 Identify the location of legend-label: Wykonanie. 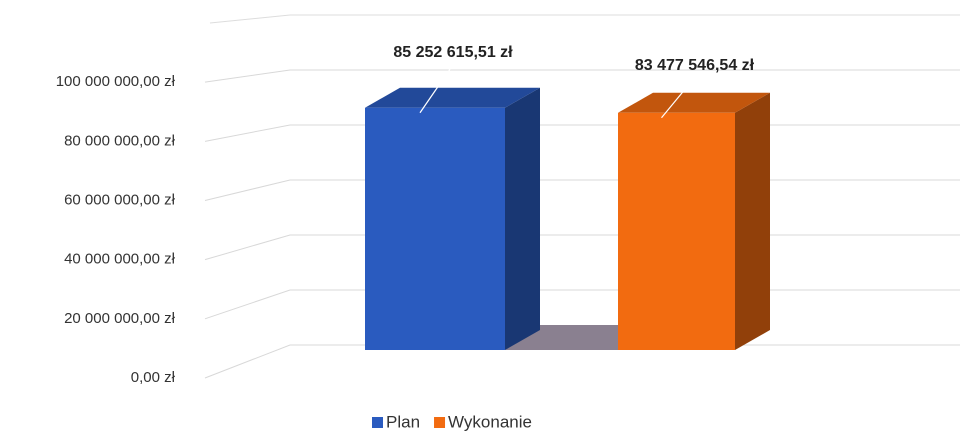
(490, 421).